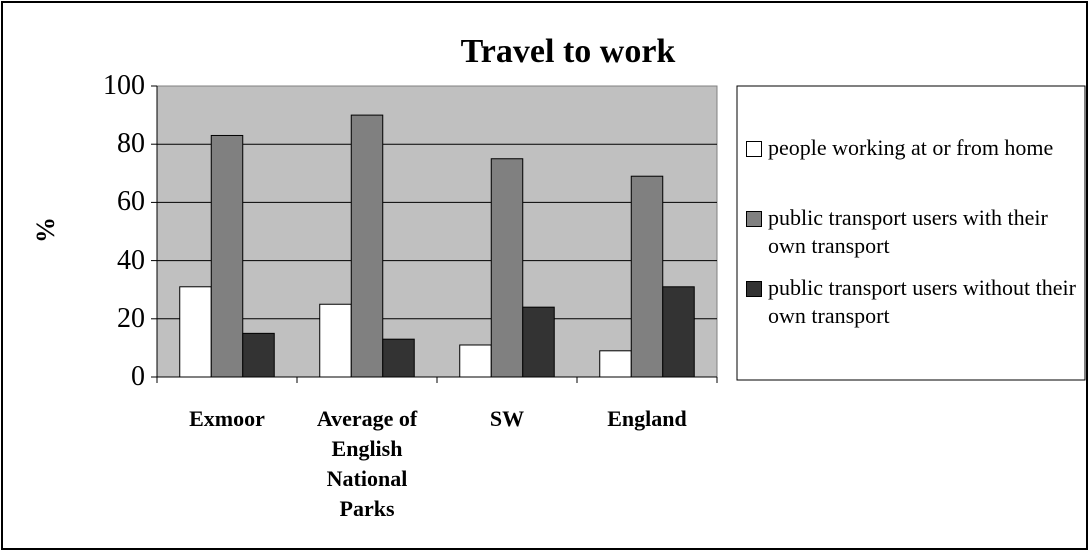  I want to click on y-tick-label: 100, so click(124, 85).